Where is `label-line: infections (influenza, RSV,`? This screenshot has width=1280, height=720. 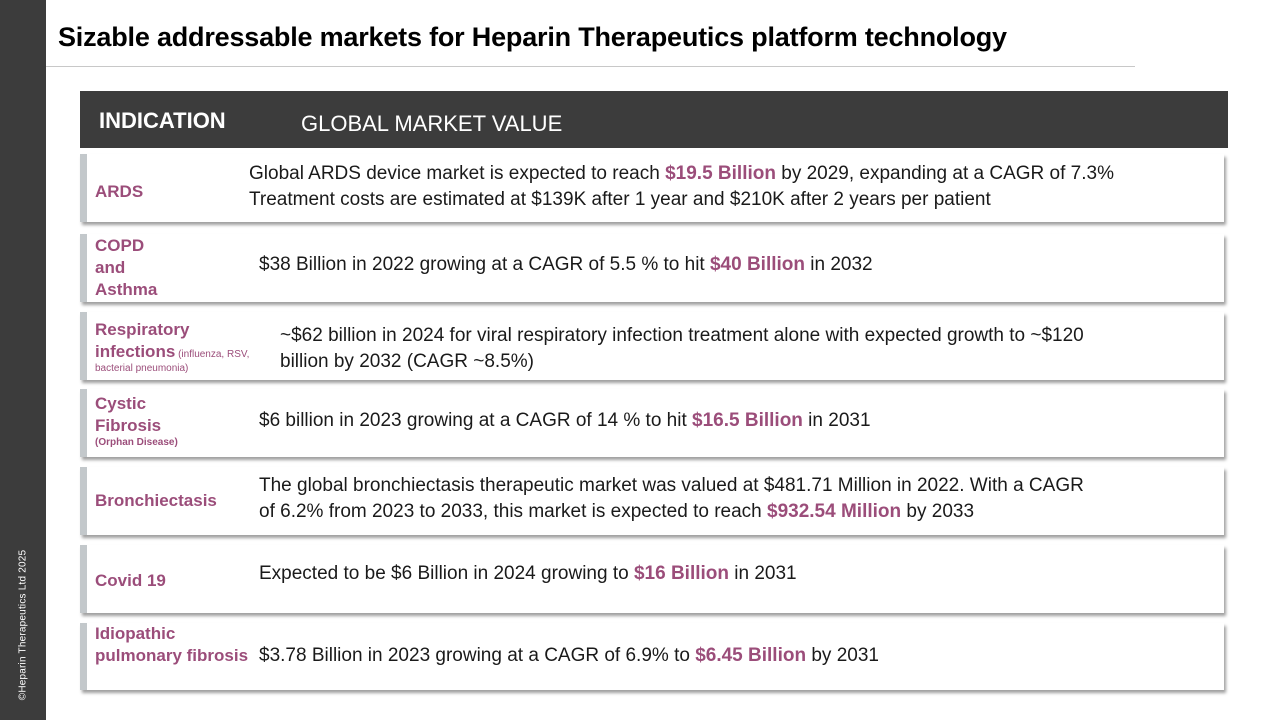 label-line: infections (influenza, RSV, is located at coordinates (172, 352).